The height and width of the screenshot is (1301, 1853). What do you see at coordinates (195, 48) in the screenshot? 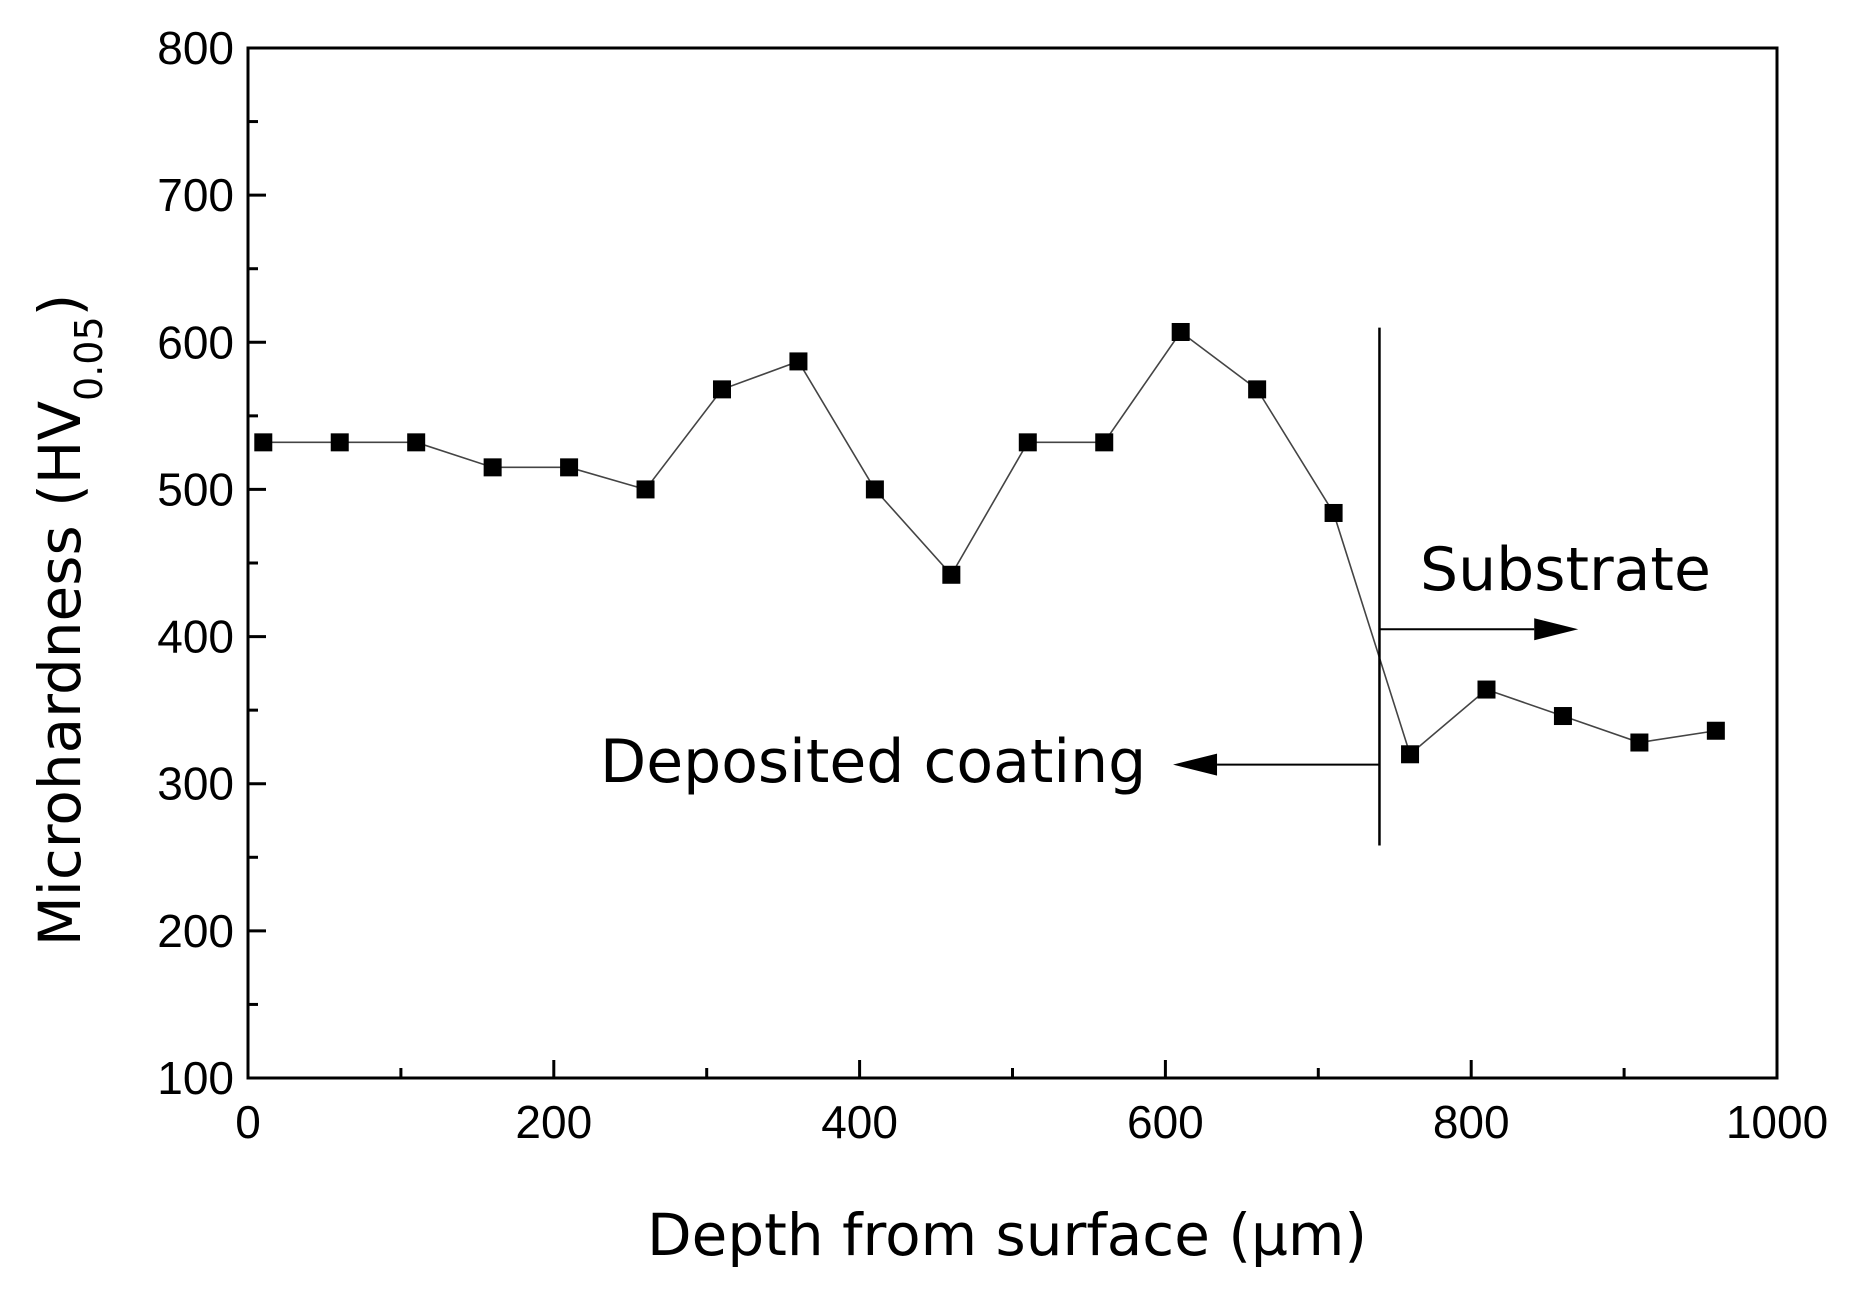
I see `y-tick-label: 800` at bounding box center [195, 48].